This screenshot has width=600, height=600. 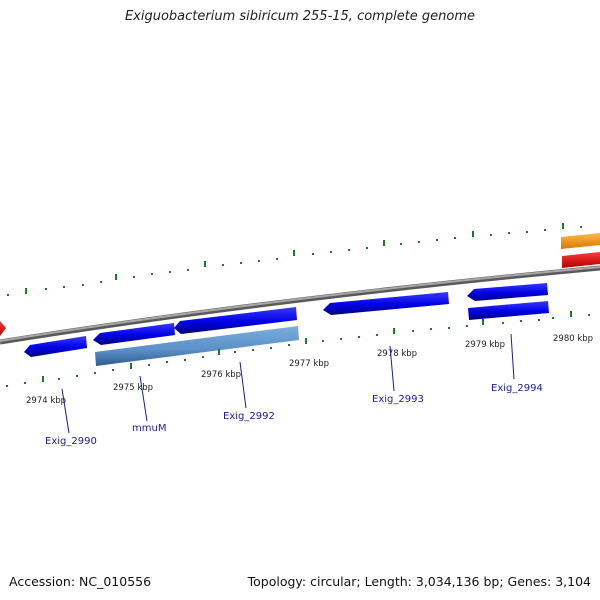 I want to click on gene-arrow-mmuM, so click(x=134, y=334).